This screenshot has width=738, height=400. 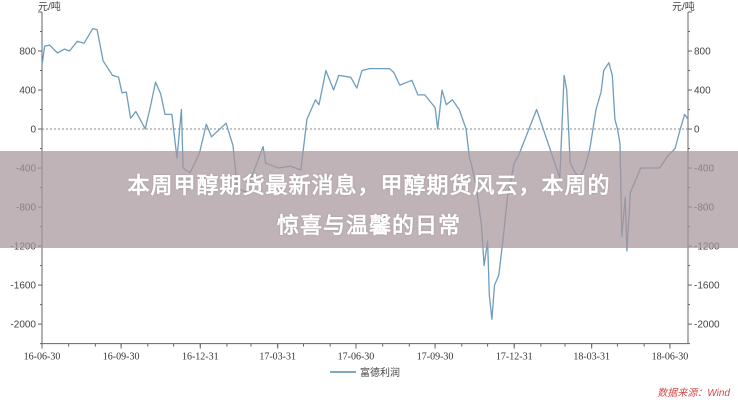 I want to click on x-tick-label: 17-09-30, so click(x=435, y=357).